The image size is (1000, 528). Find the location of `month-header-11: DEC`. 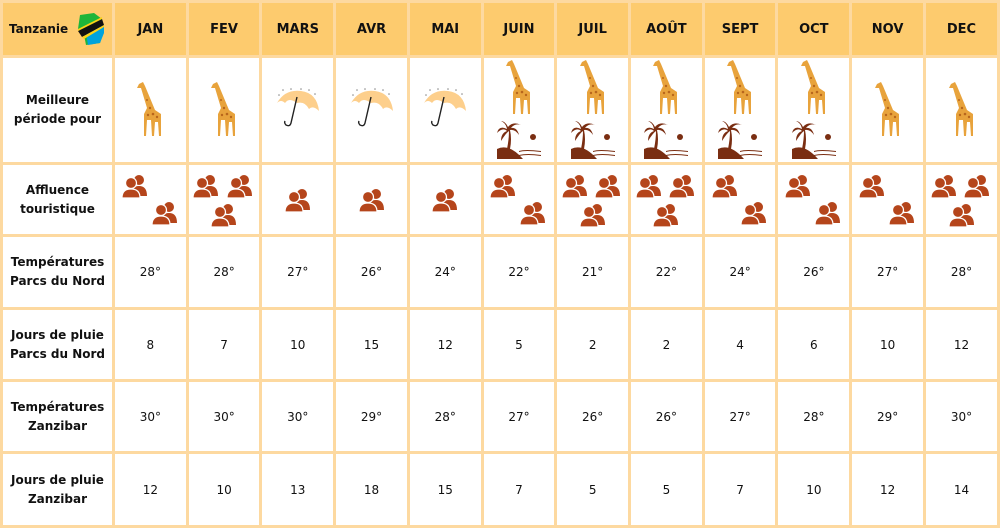

month-header-11: DEC is located at coordinates (961, 29).